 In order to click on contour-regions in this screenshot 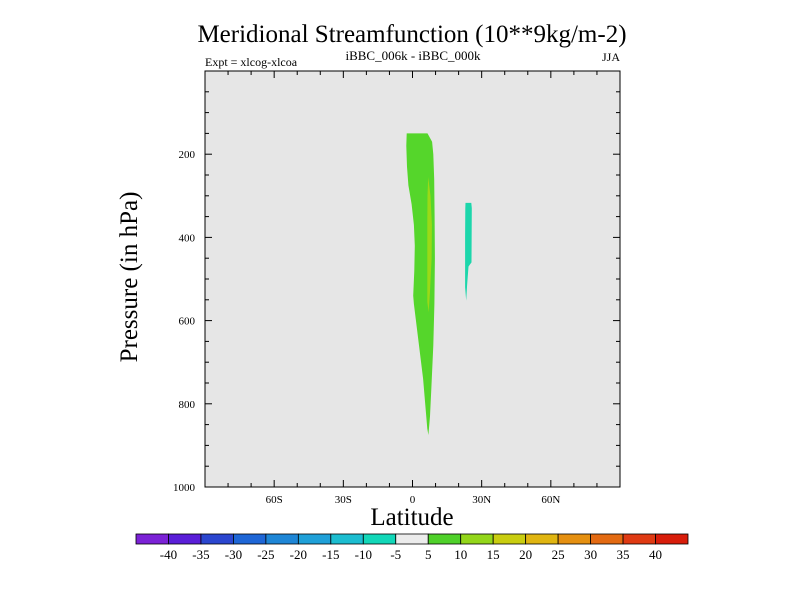, I will do `click(439, 284)`.